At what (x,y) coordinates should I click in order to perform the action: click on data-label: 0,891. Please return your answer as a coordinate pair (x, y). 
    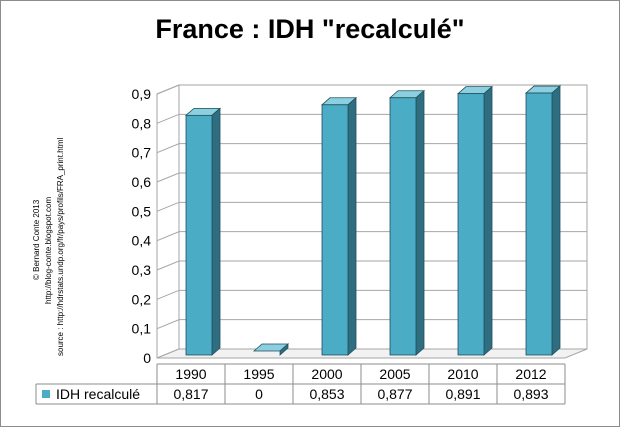
    Looking at the image, I should click on (462, 394).